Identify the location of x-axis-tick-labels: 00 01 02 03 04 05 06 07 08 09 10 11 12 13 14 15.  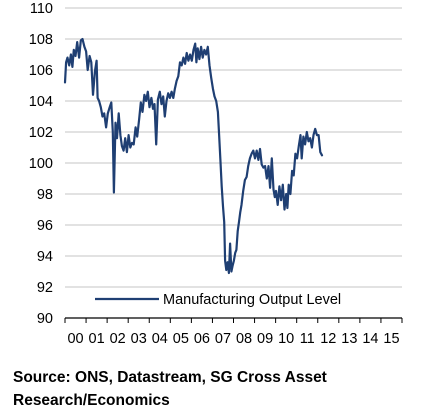
(233, 332).